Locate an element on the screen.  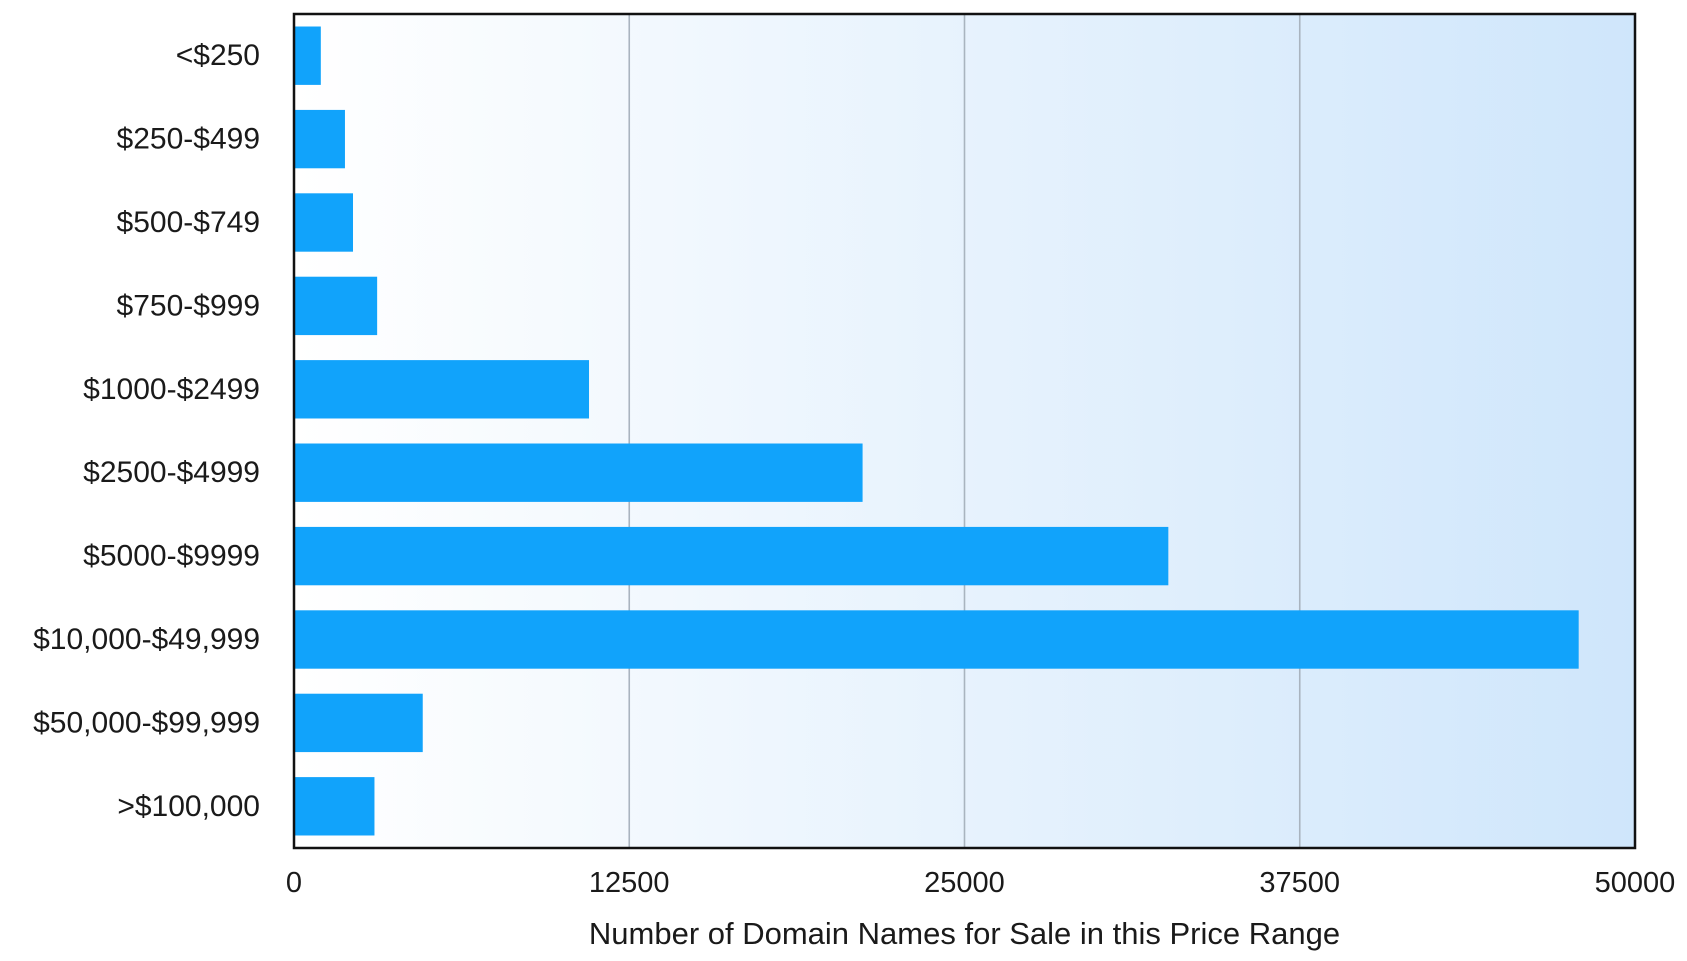
x-tick-label: 50000 is located at coordinates (1635, 883).